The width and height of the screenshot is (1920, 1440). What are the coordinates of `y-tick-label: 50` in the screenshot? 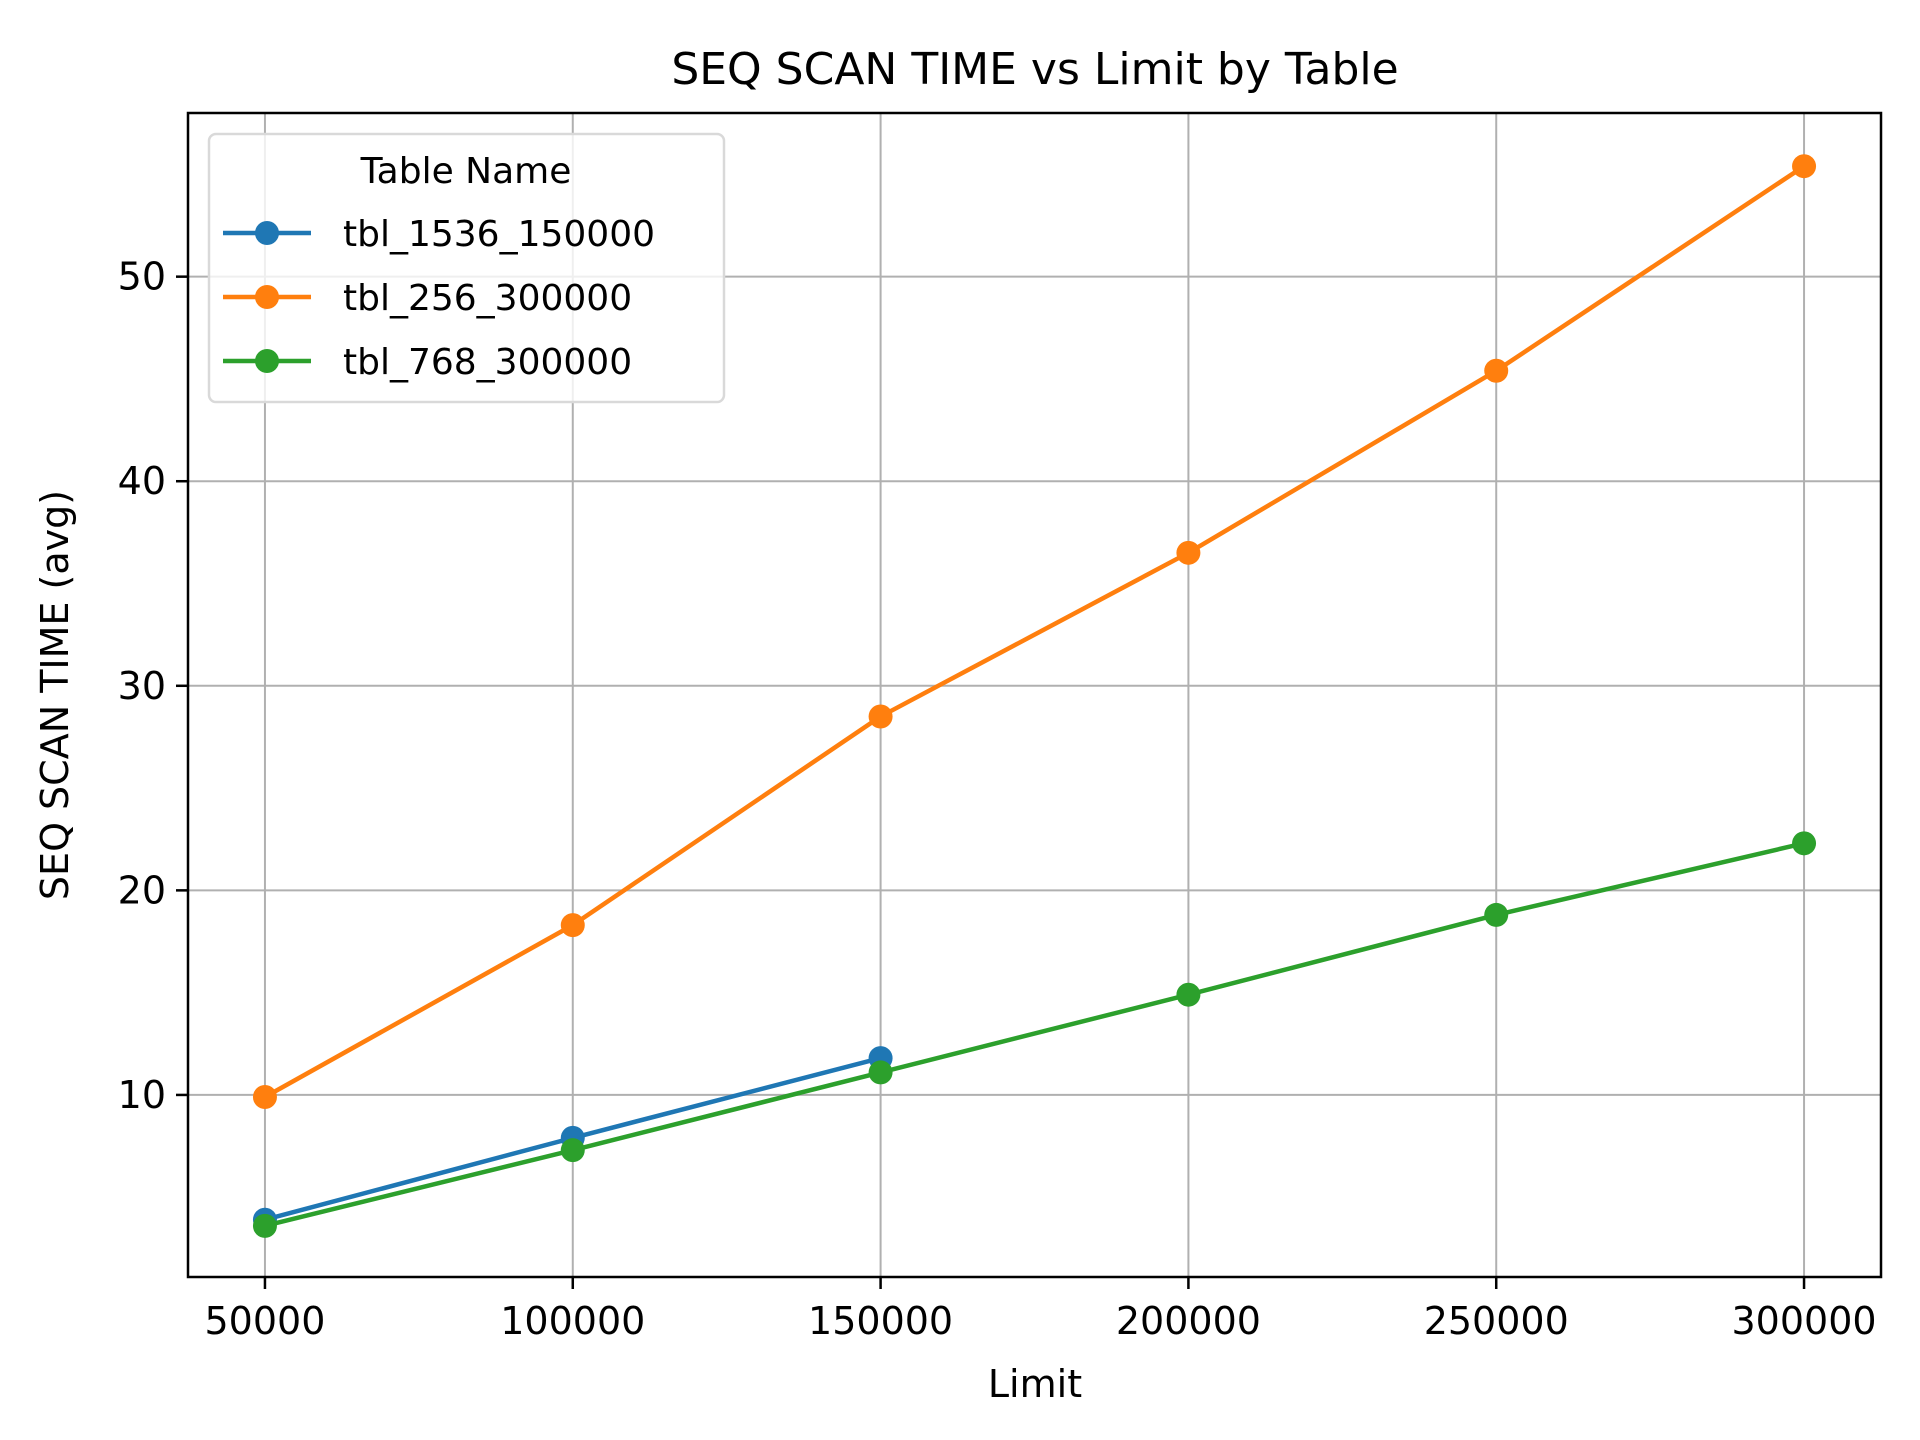 It's located at (142, 277).